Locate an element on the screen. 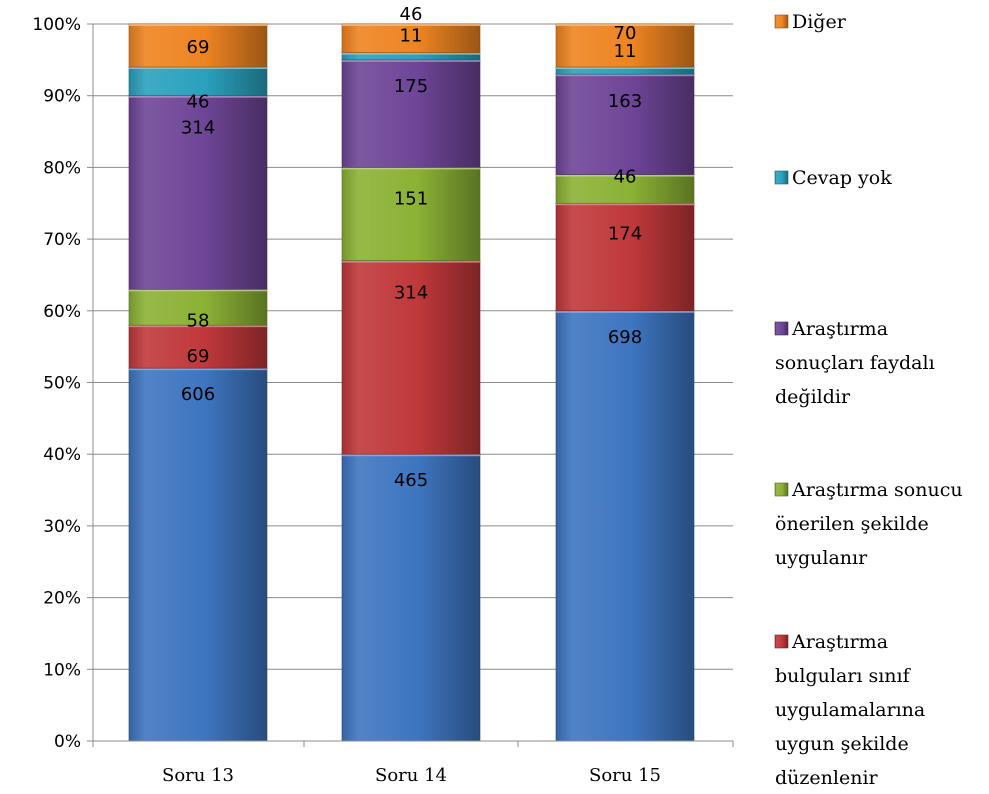 The height and width of the screenshot is (794, 989). y-tick-label: 80% is located at coordinates (62, 168).